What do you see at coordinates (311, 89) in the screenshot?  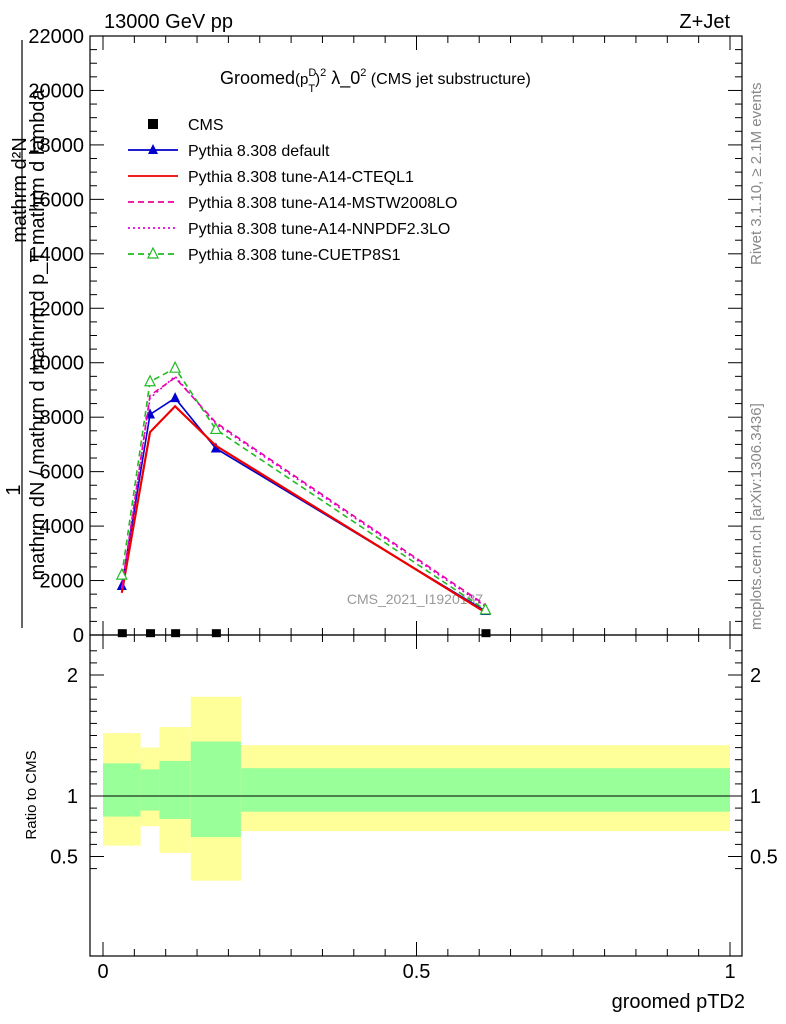 I see `title-sub-t: T` at bounding box center [311, 89].